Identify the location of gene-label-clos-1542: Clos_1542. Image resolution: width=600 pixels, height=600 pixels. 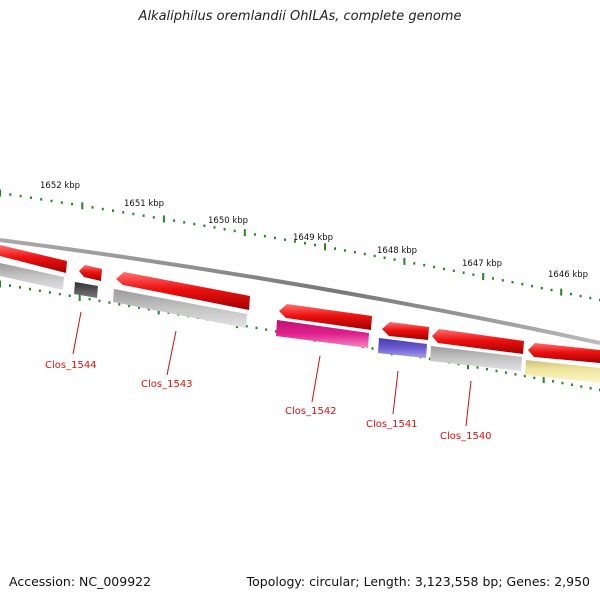
(311, 411).